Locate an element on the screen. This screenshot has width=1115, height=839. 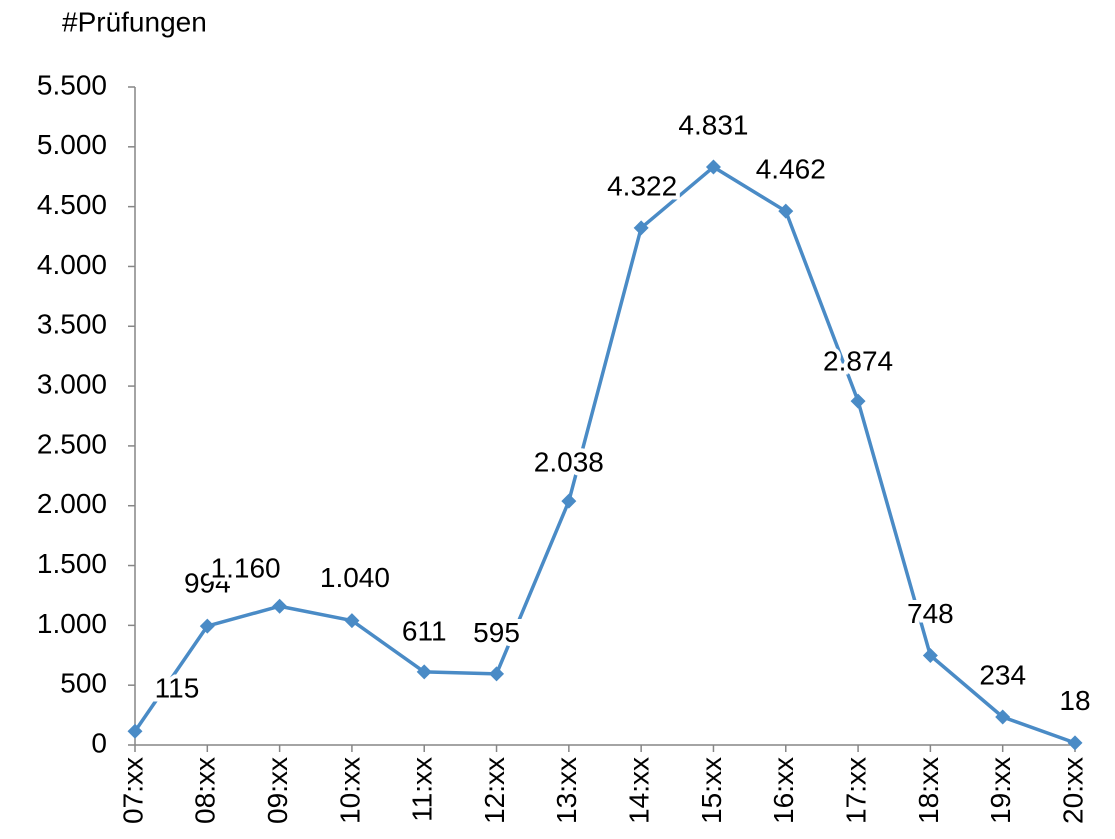
x-tick-label: 09:xx is located at coordinates (277, 790).